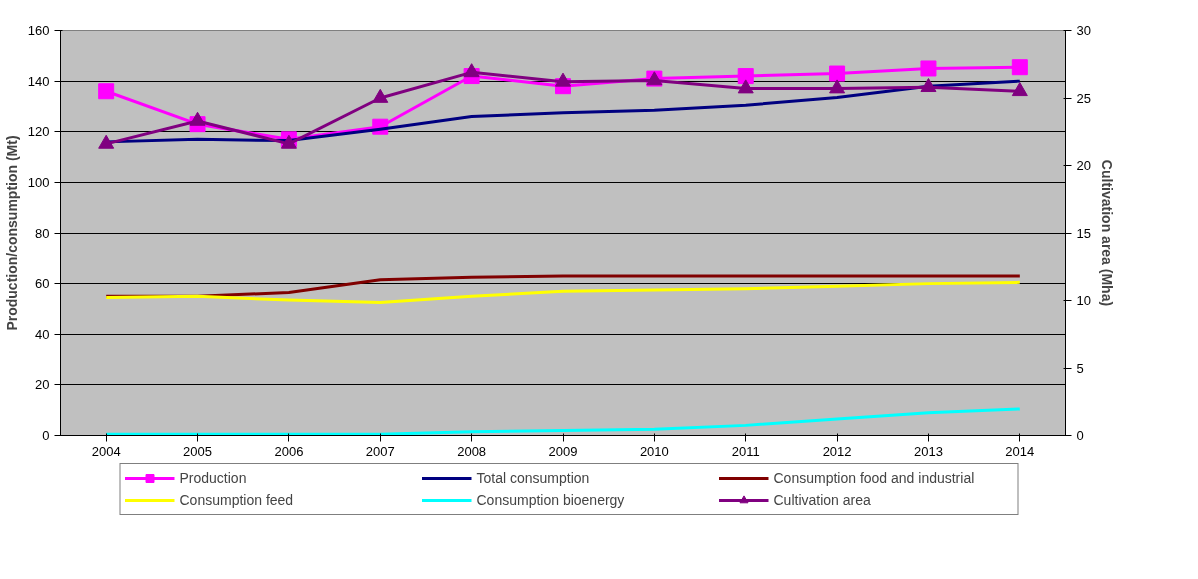 The image size is (1198, 579). Describe the element at coordinates (822, 500) in the screenshot. I see `legend-label: Cultivation area` at that location.